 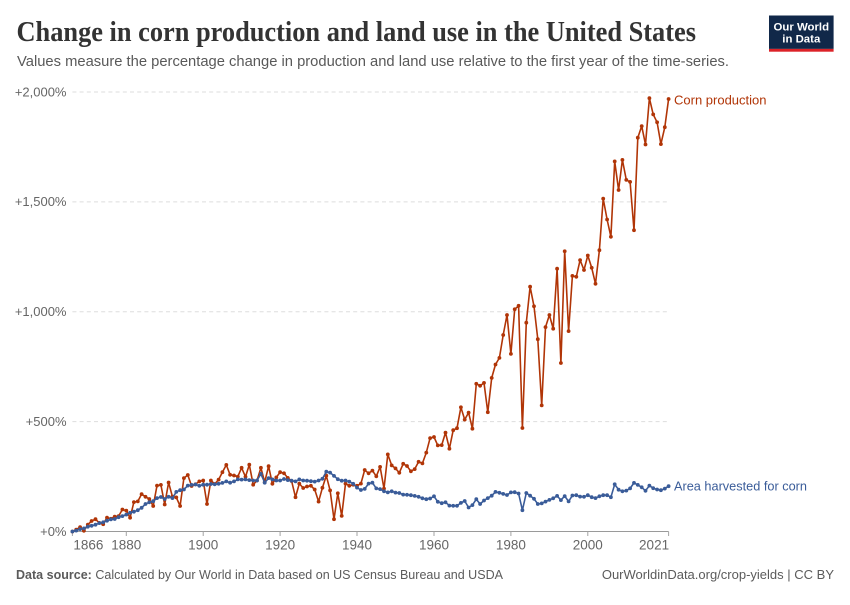 What do you see at coordinates (203, 545) in the screenshot?
I see `svg-text: 1900` at bounding box center [203, 545].